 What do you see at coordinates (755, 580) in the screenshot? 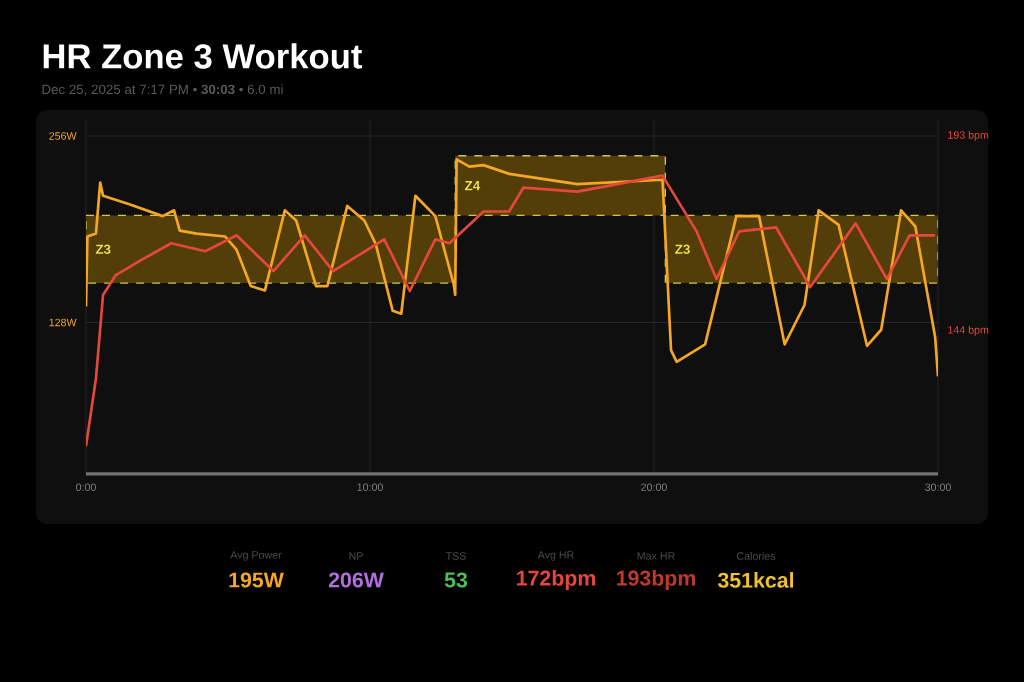
I see `text: 351kcal` at bounding box center [755, 580].